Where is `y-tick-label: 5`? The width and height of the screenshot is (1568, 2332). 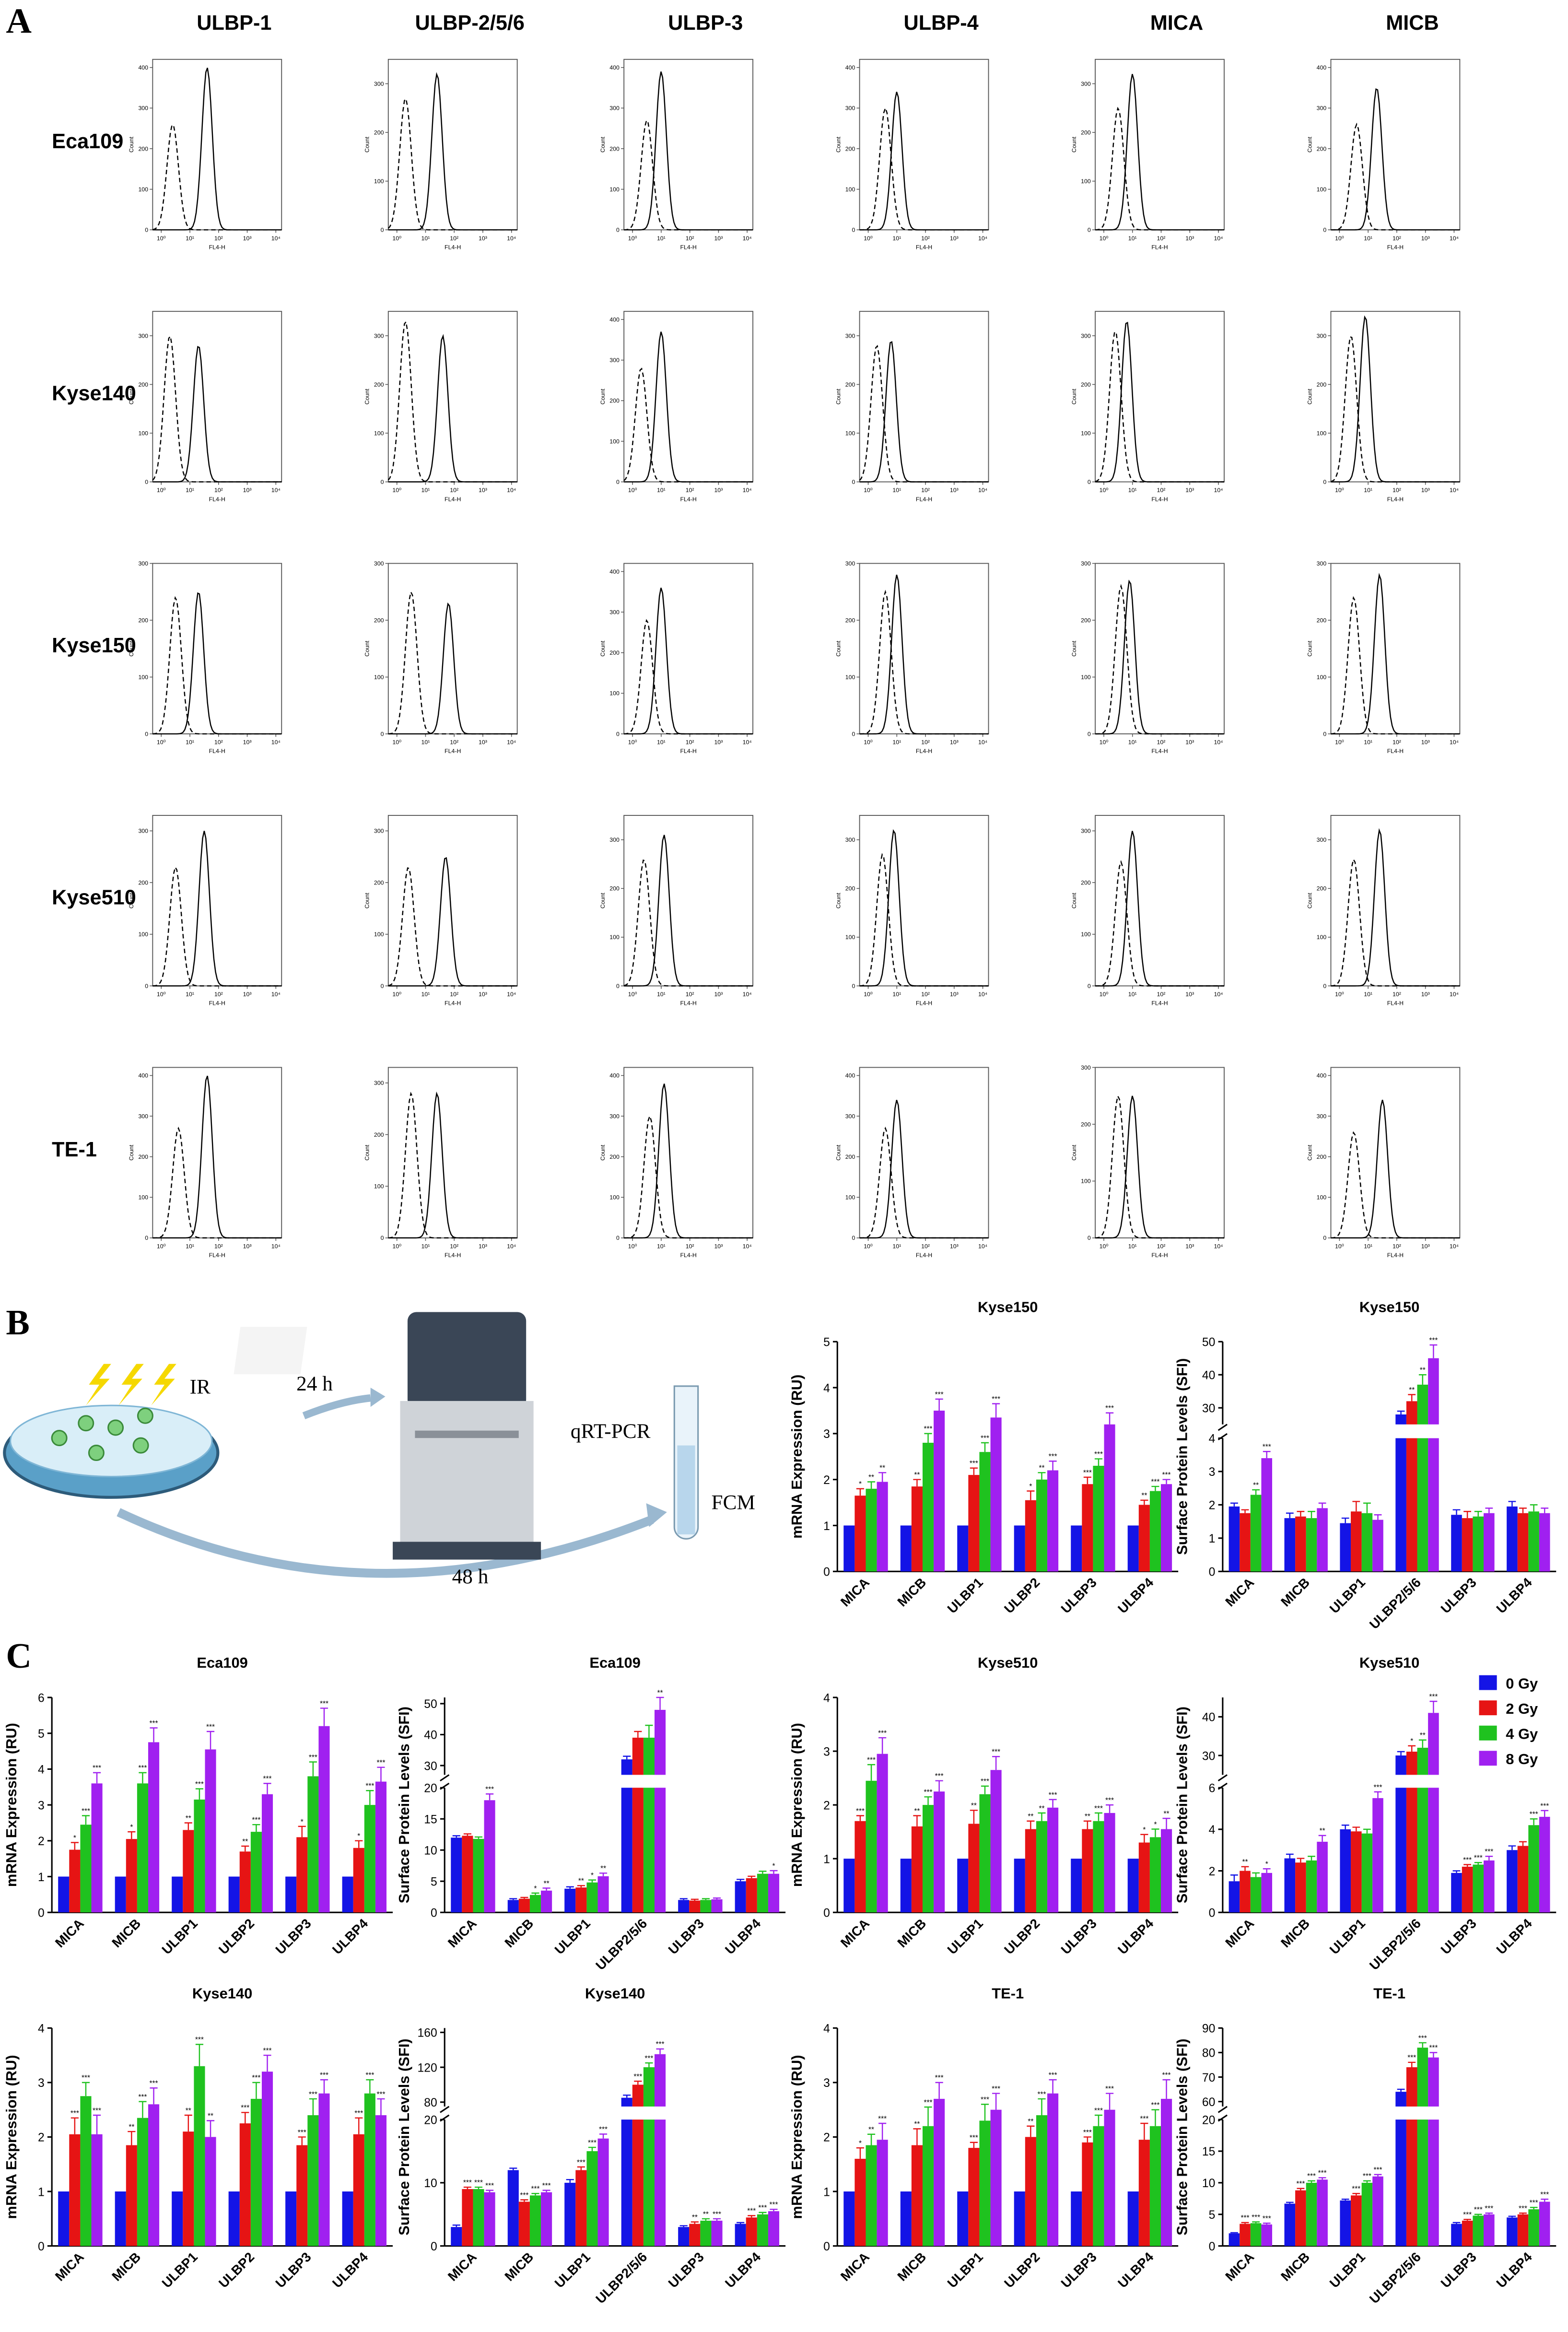 y-tick-label: 5 is located at coordinates (42, 1735).